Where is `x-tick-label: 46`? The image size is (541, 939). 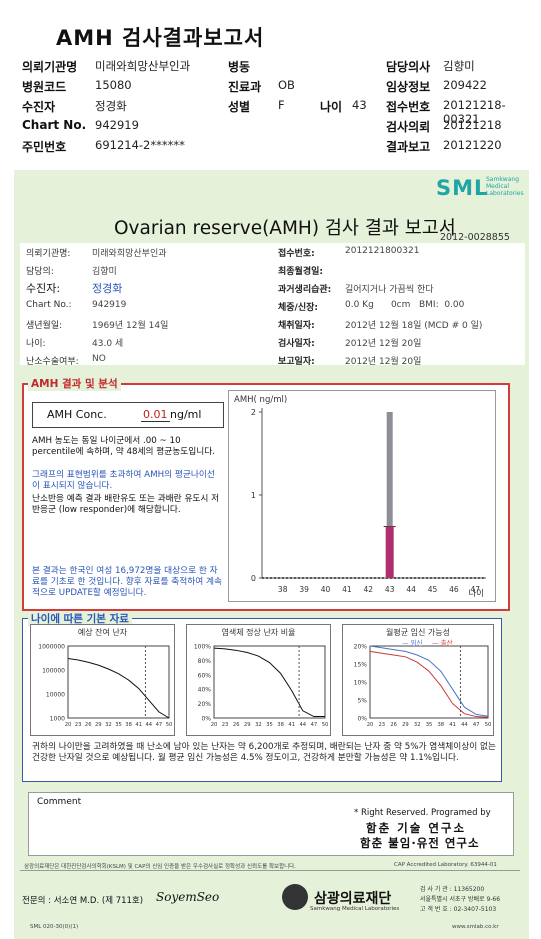 x-tick-label: 46 is located at coordinates (454, 589).